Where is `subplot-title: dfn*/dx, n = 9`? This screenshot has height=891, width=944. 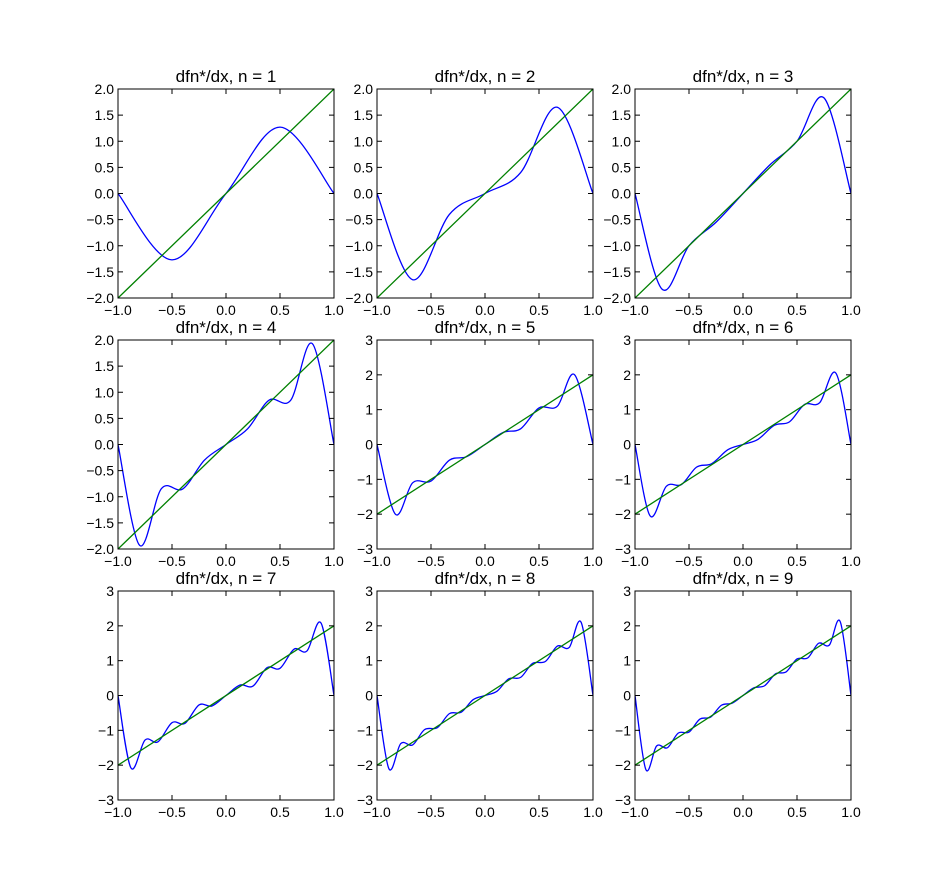
subplot-title: dfn*/dx, n = 9 is located at coordinates (743, 578).